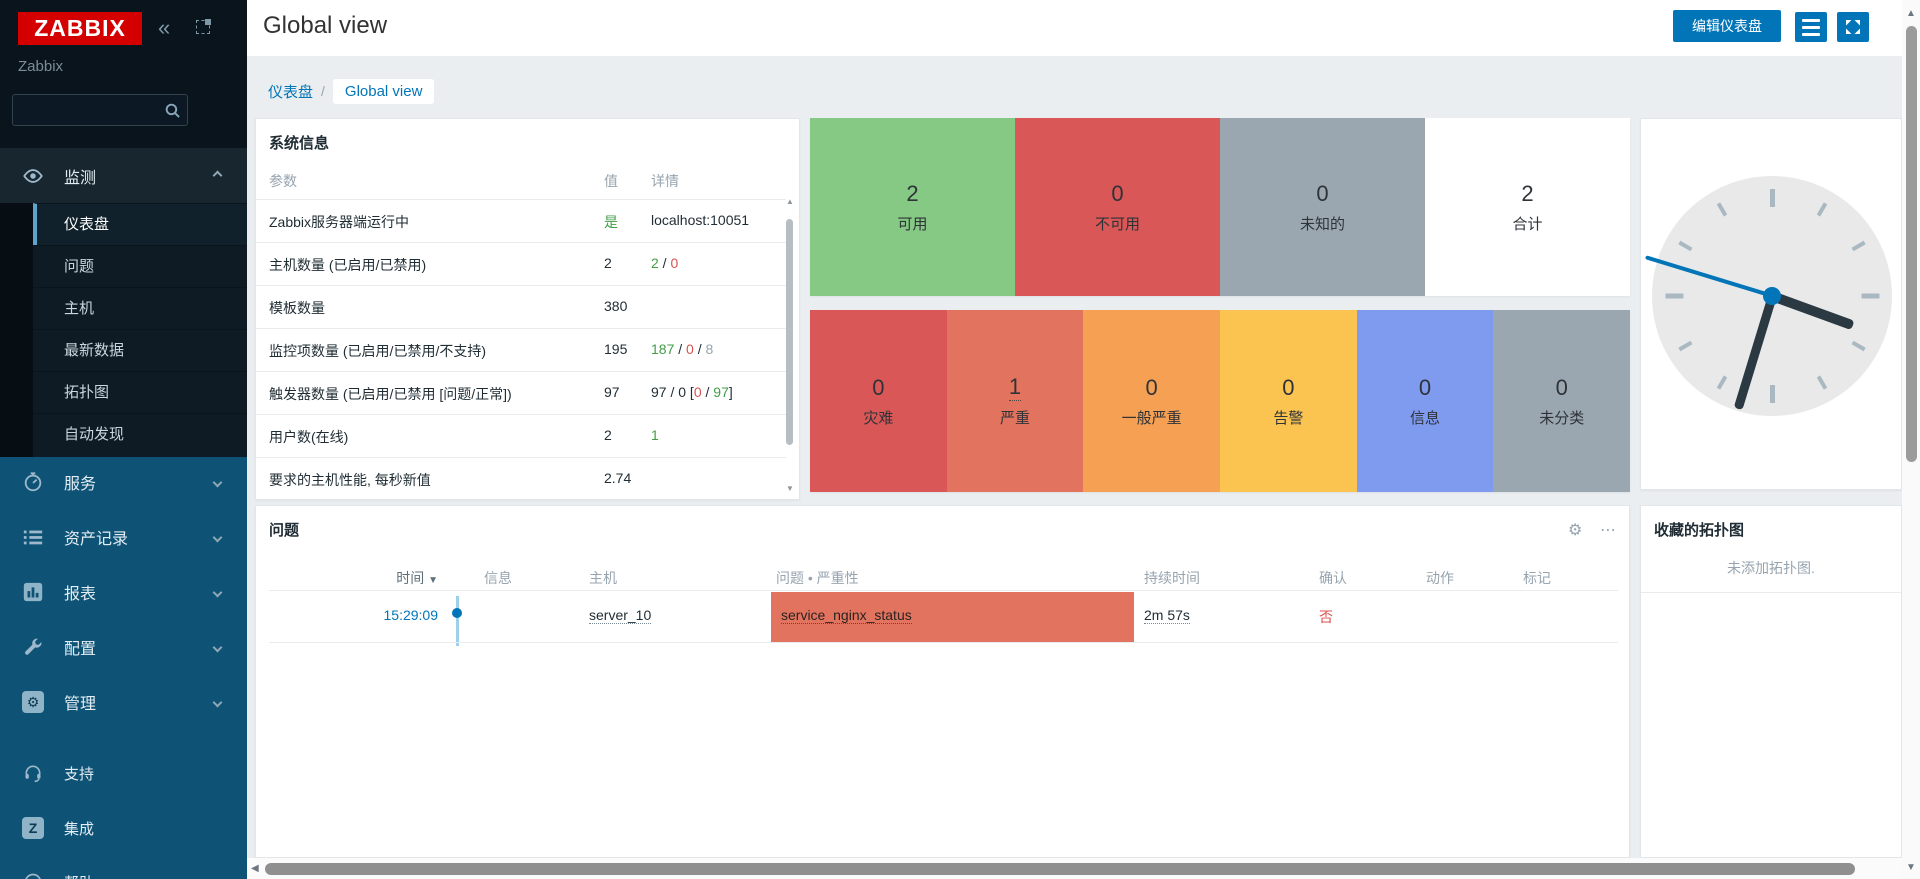  I want to click on eye-icon, so click(33, 176).